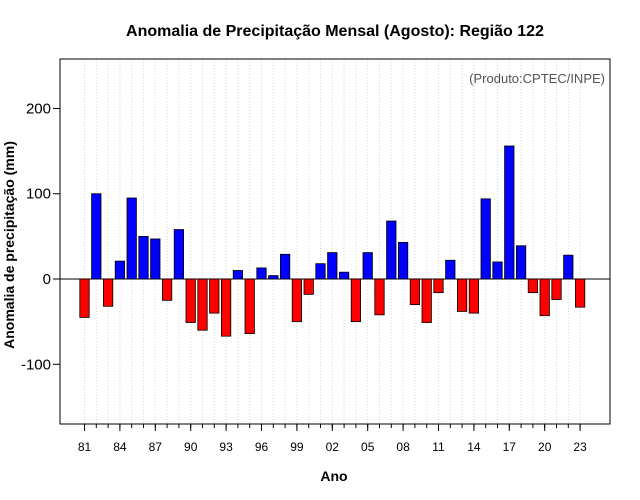  What do you see at coordinates (297, 300) in the screenshot?
I see `bar-1999` at bounding box center [297, 300].